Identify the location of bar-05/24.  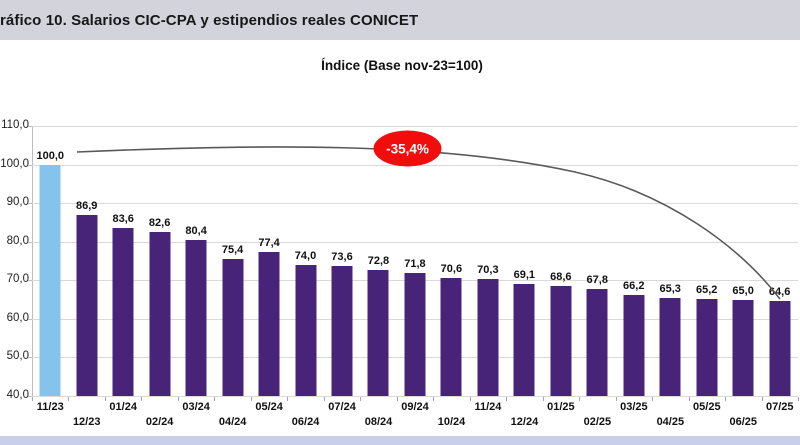
(269, 323).